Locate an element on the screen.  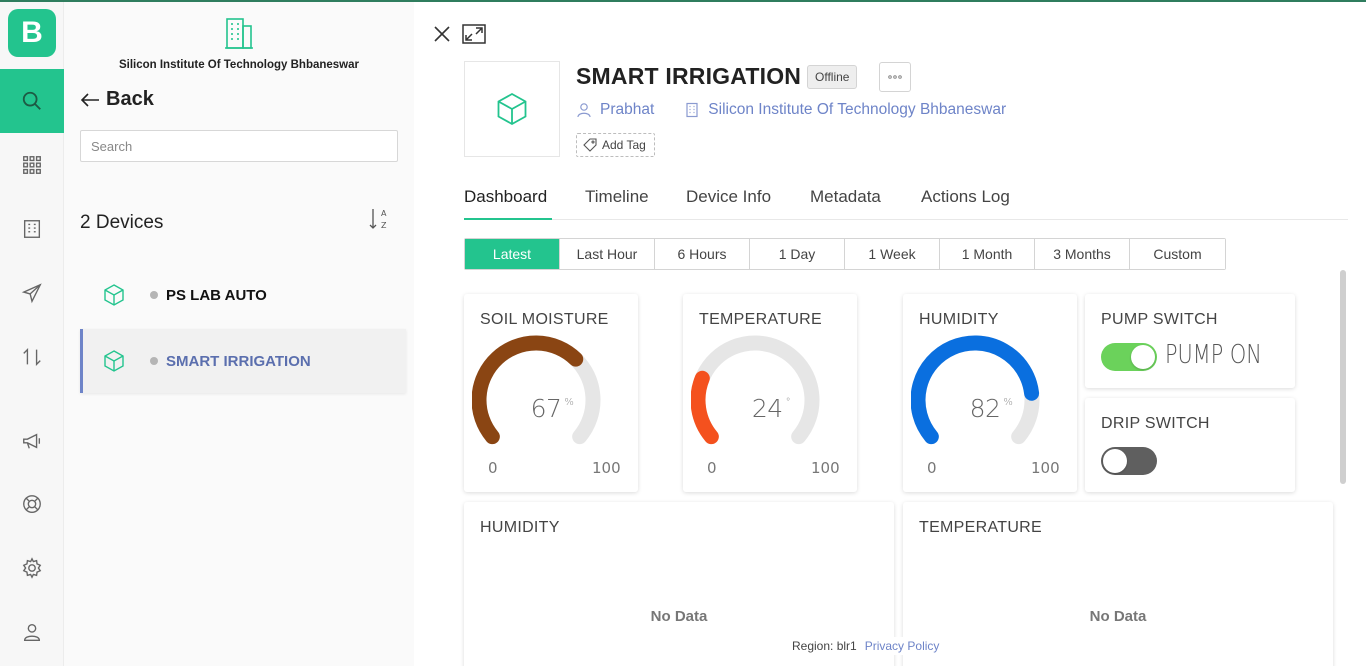
grid-icon is located at coordinates (32, 165).